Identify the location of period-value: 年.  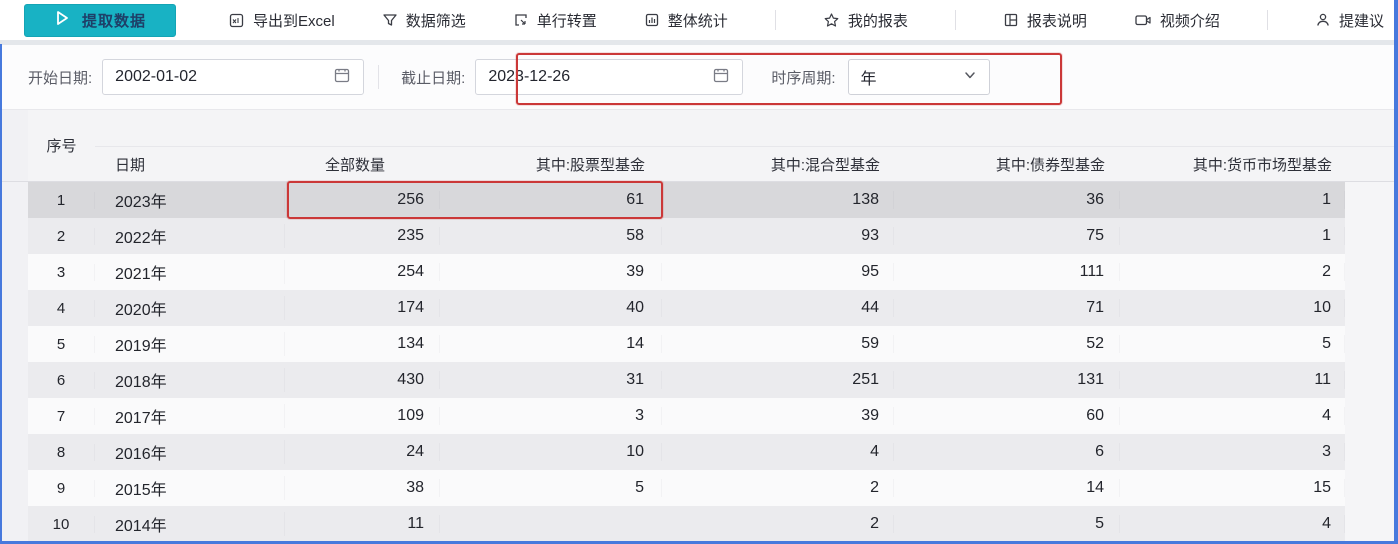
(868, 79).